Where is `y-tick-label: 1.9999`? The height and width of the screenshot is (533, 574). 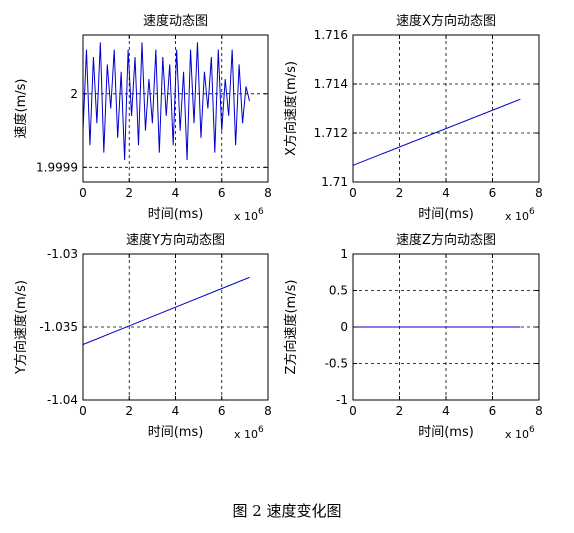 y-tick-label: 1.9999 is located at coordinates (57, 167).